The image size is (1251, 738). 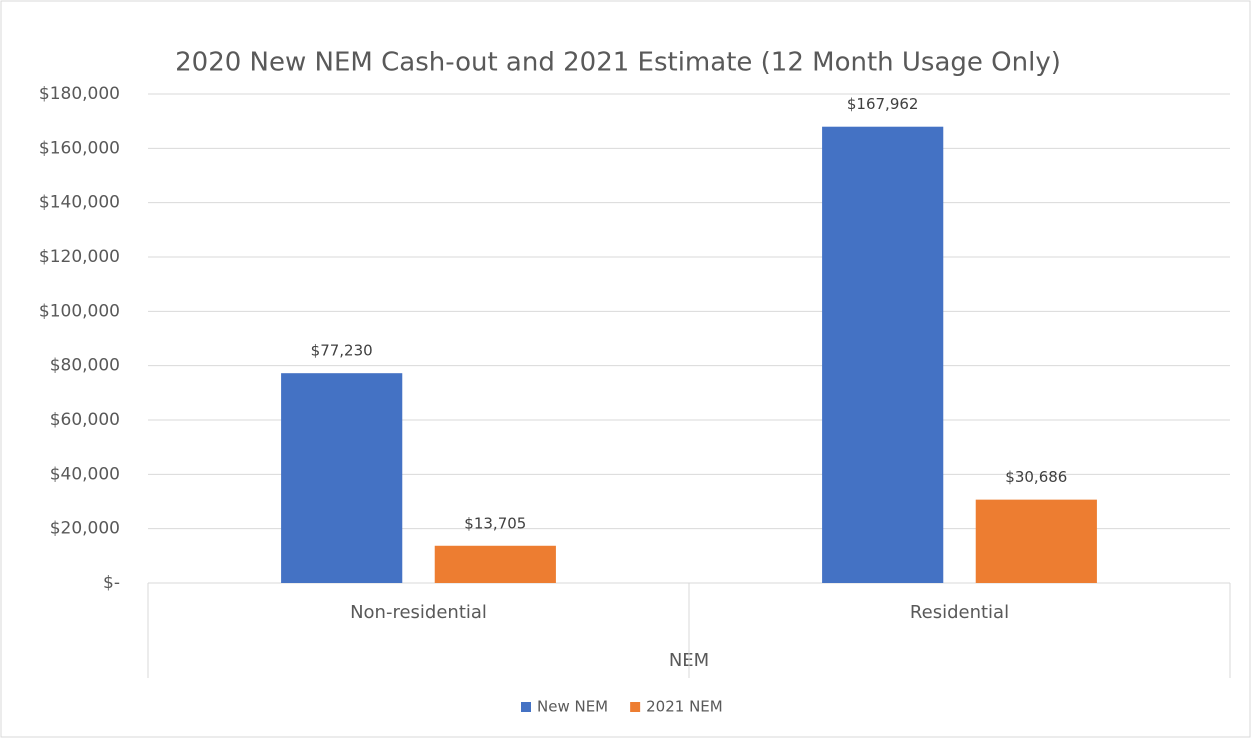 What do you see at coordinates (79, 94) in the screenshot?
I see `y-tick-label: $180,000` at bounding box center [79, 94].